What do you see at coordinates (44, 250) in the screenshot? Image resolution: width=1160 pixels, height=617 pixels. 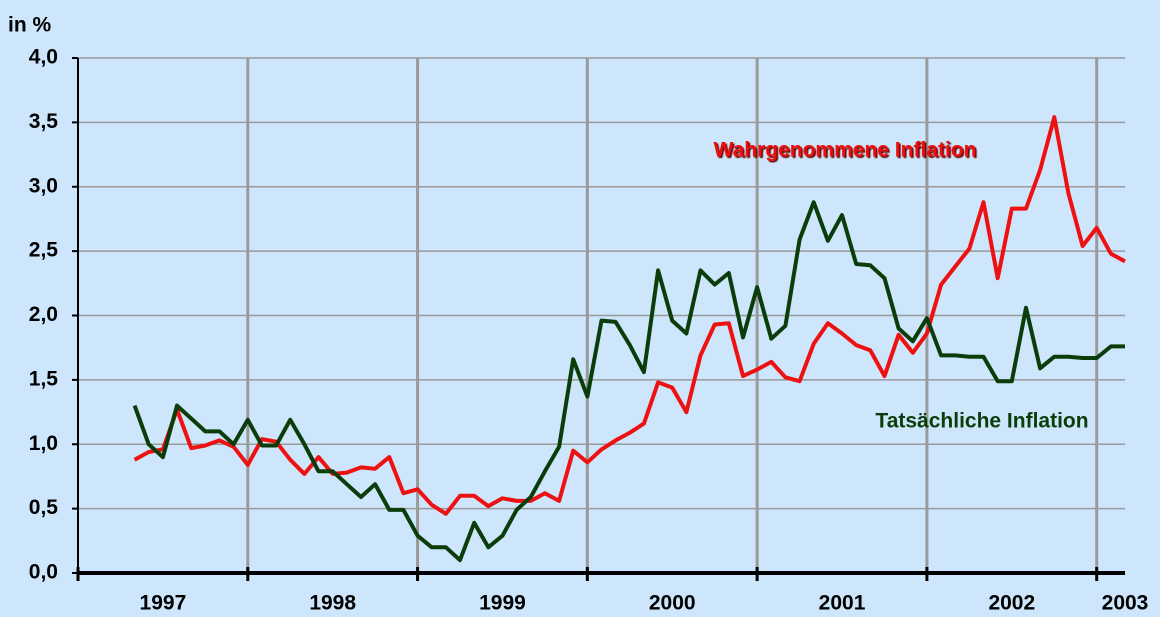 I see `y-tick-label: 2,5` at bounding box center [44, 250].